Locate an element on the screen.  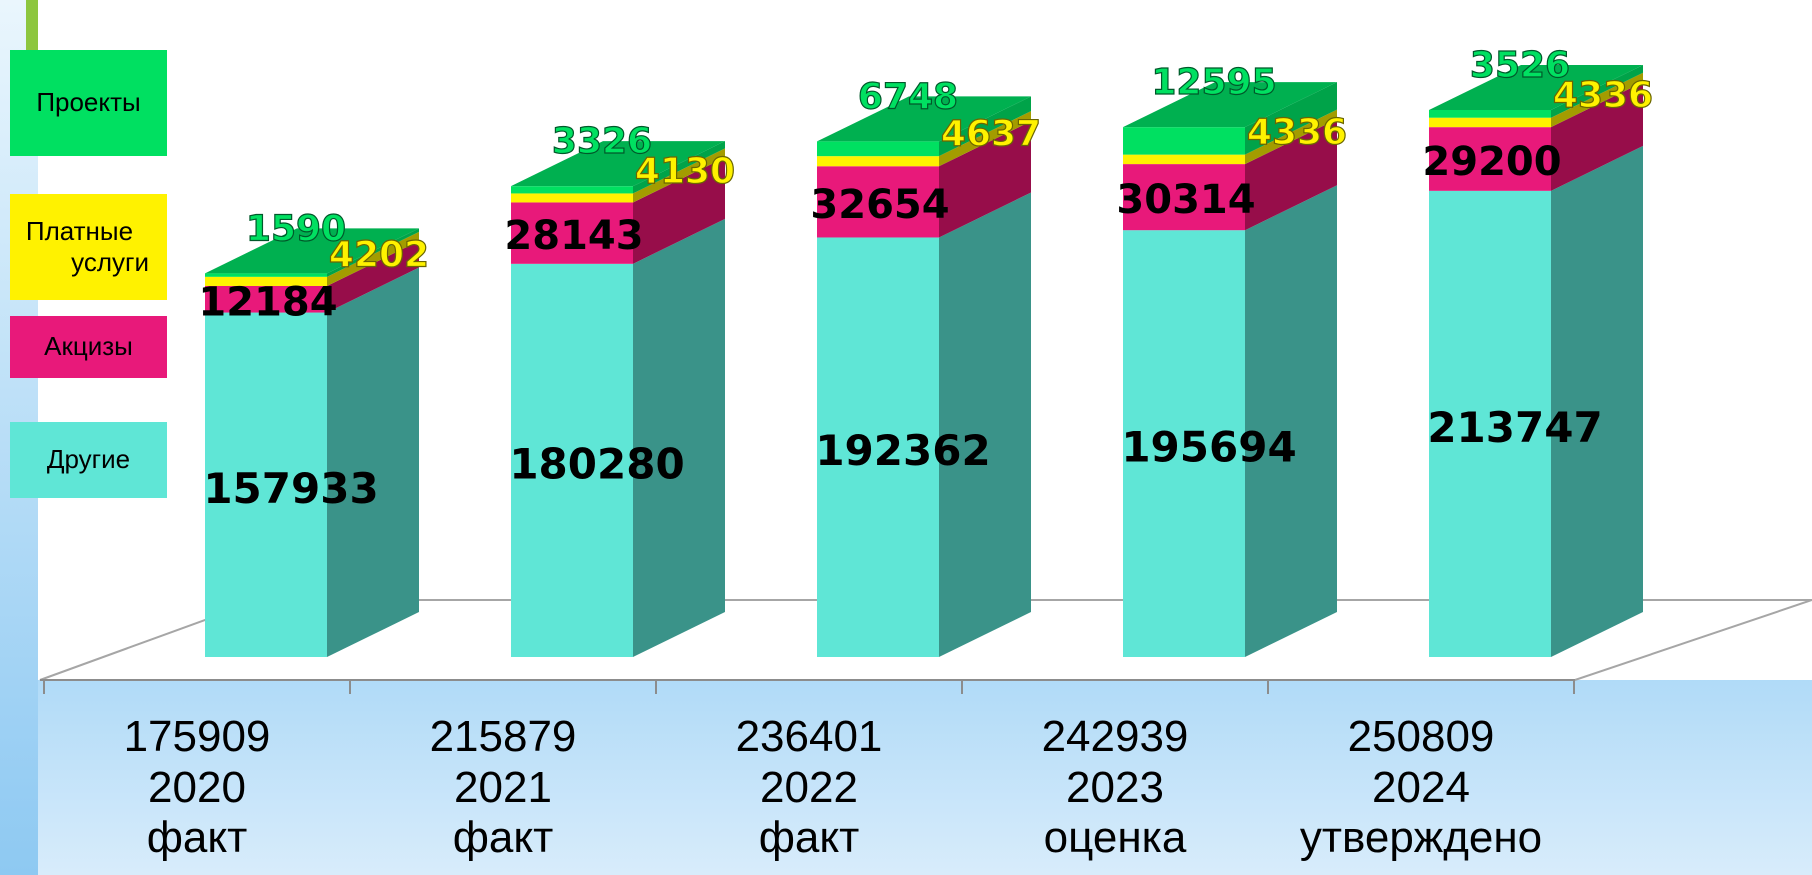
value-label: 4130 is located at coordinates (685, 171).